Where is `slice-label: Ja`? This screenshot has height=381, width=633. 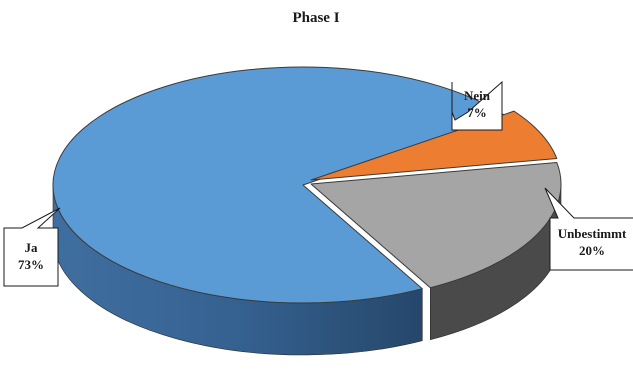 slice-label: Ja is located at coordinates (32, 247).